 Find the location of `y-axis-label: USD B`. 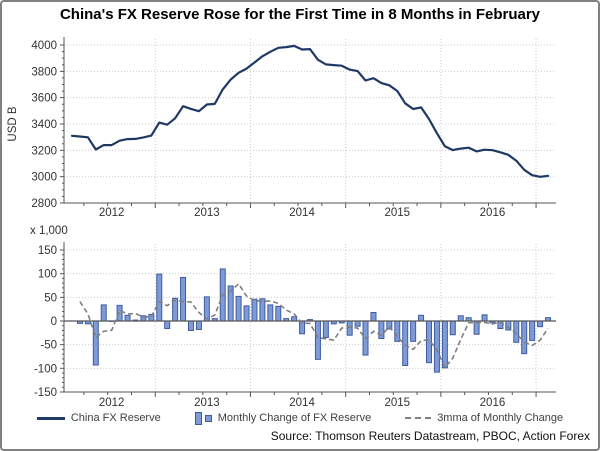

y-axis-label: USD B is located at coordinates (13, 123).